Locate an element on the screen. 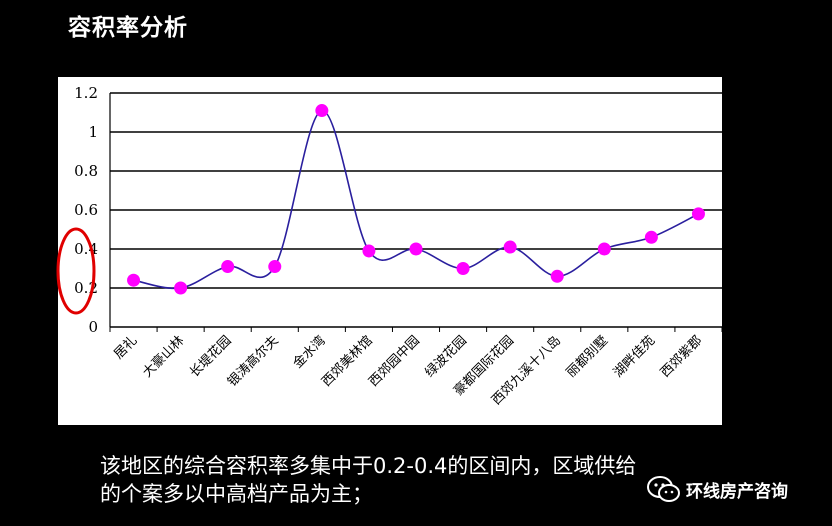 The width and height of the screenshot is (832, 526). y-tick-label: 0 is located at coordinates (93, 327).